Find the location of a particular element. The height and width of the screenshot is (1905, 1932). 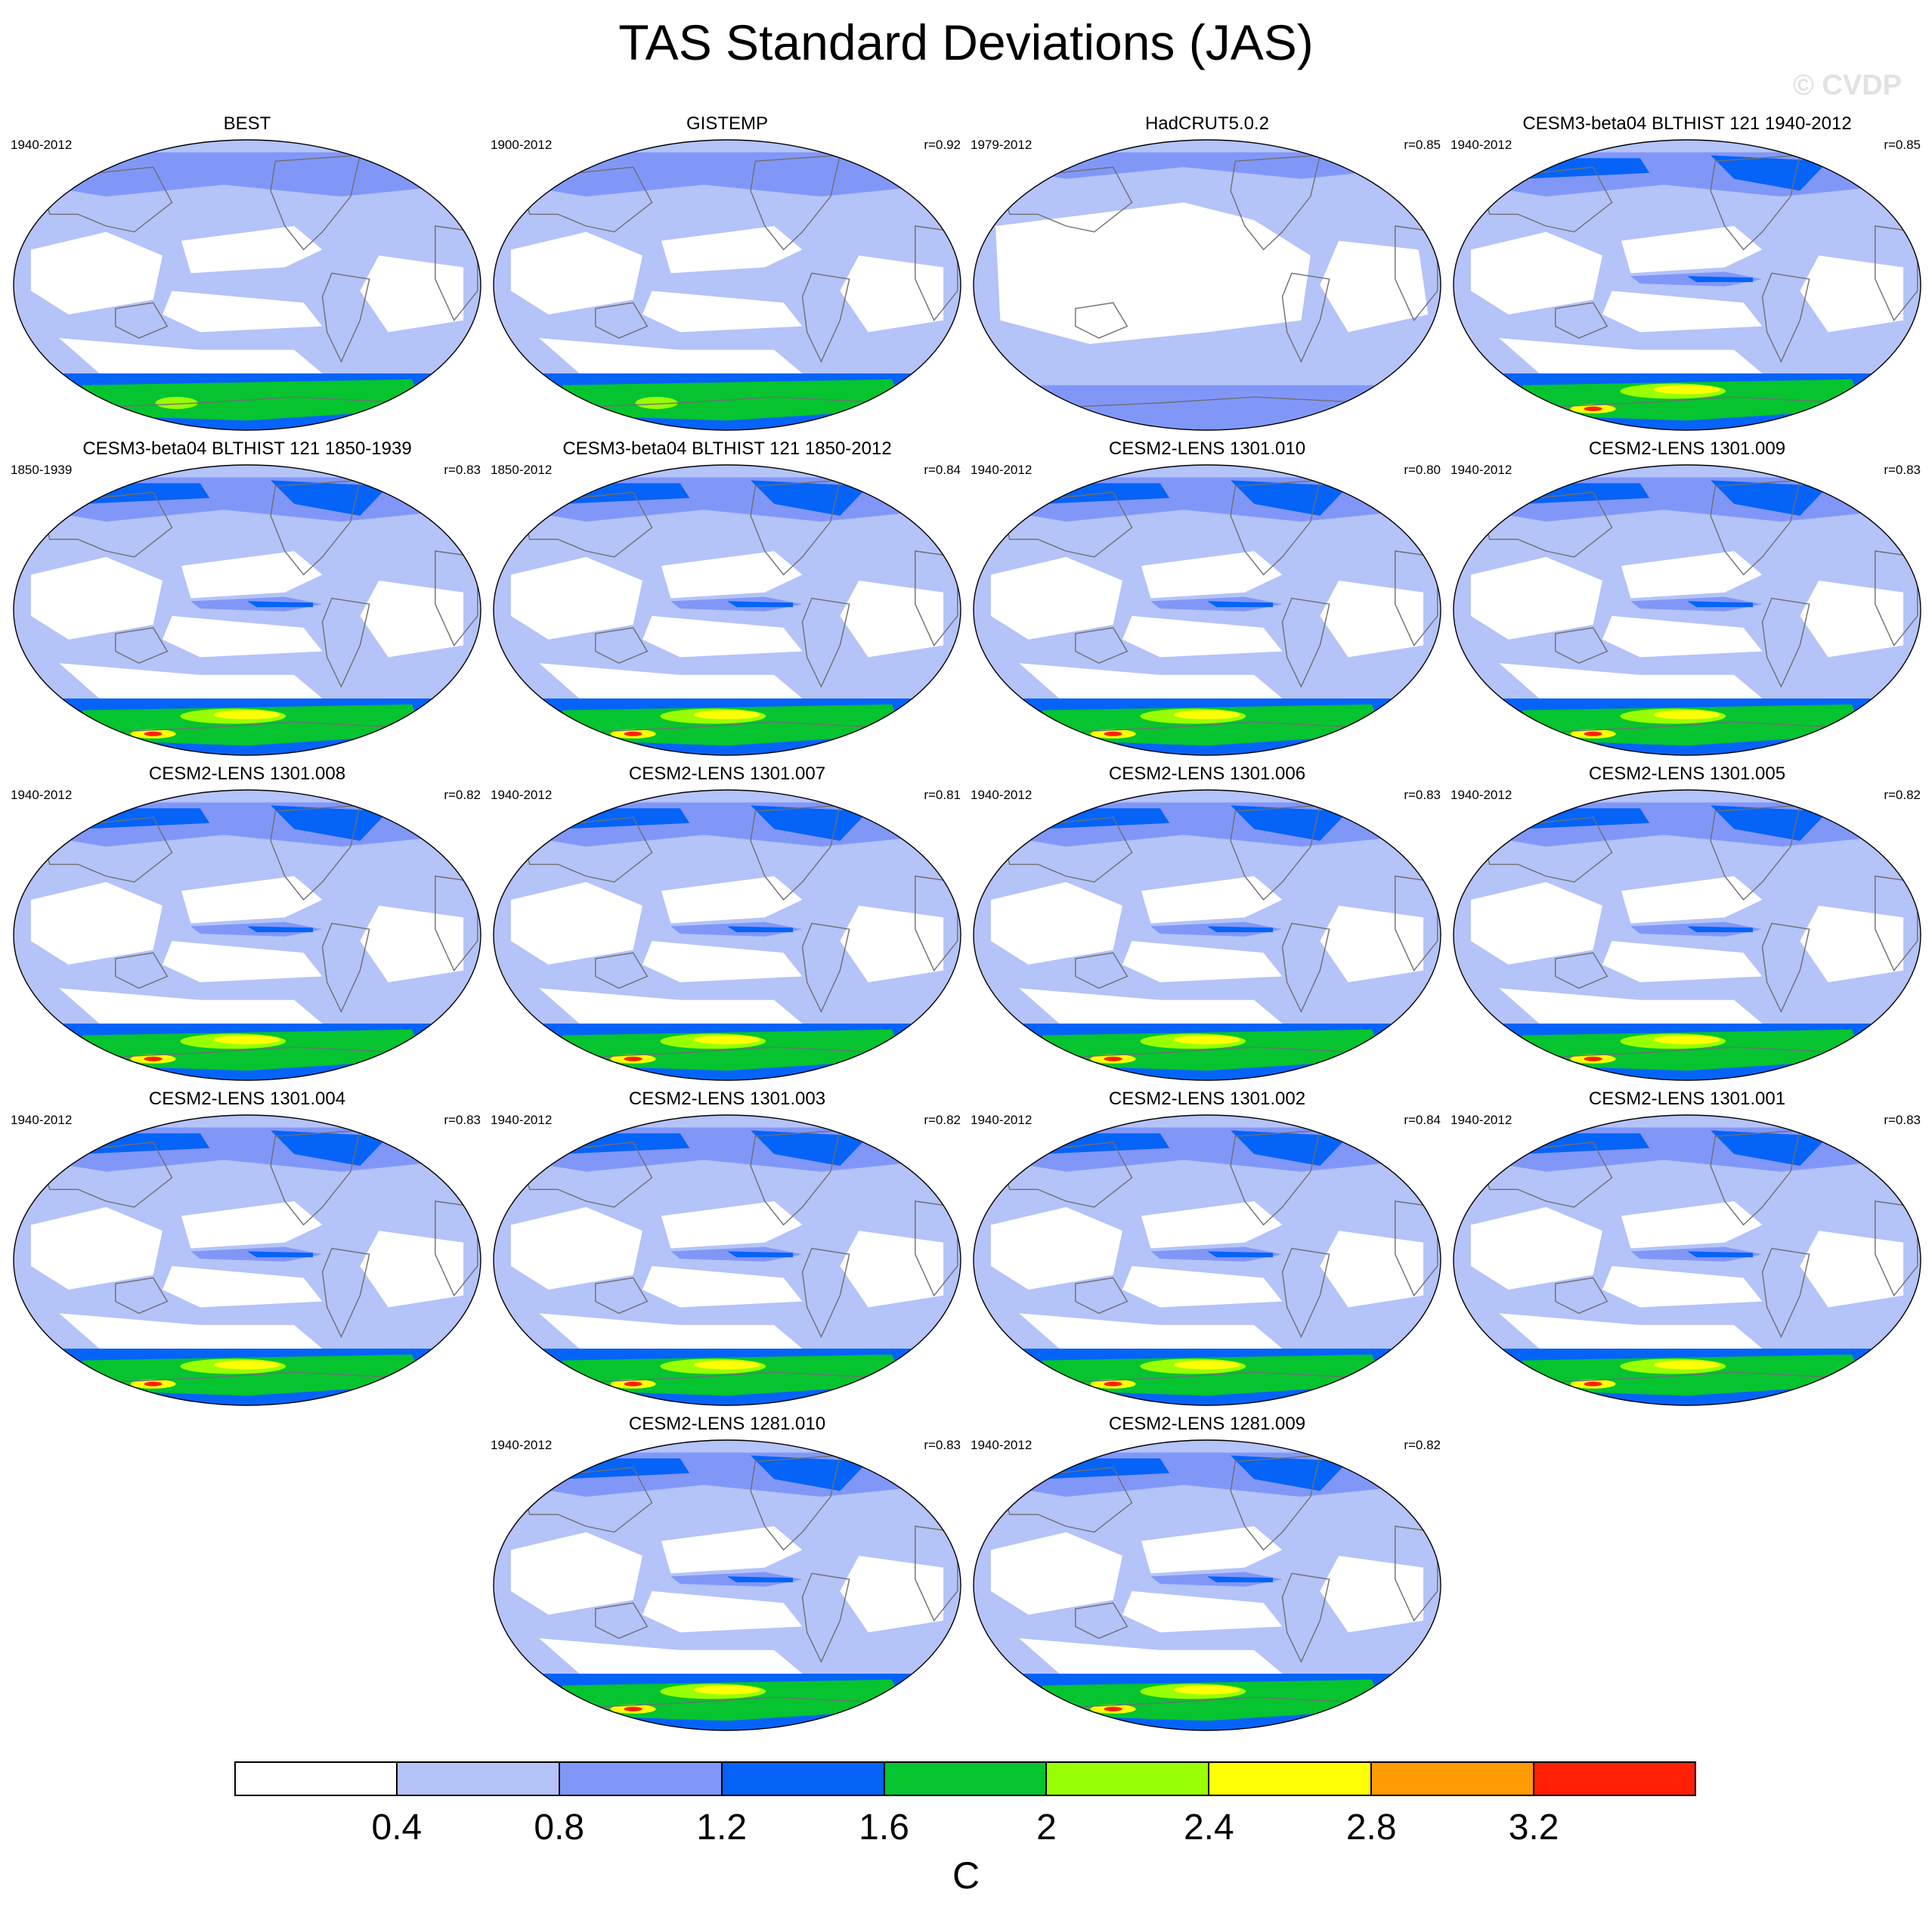

panel-title: GISTEMP is located at coordinates (727, 123).